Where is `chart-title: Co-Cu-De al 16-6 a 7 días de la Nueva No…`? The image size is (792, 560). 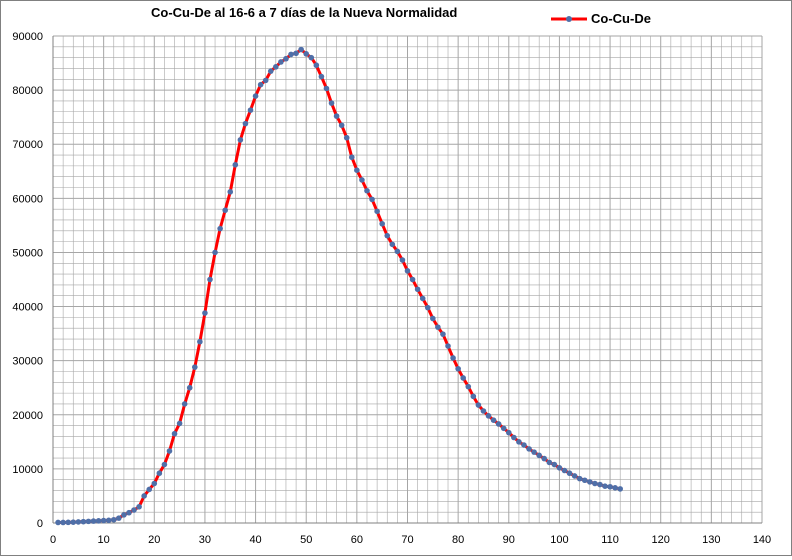
chart-title: Co-Cu-De al 16-6 a 7 días de la Nueva No… is located at coordinates (304, 12).